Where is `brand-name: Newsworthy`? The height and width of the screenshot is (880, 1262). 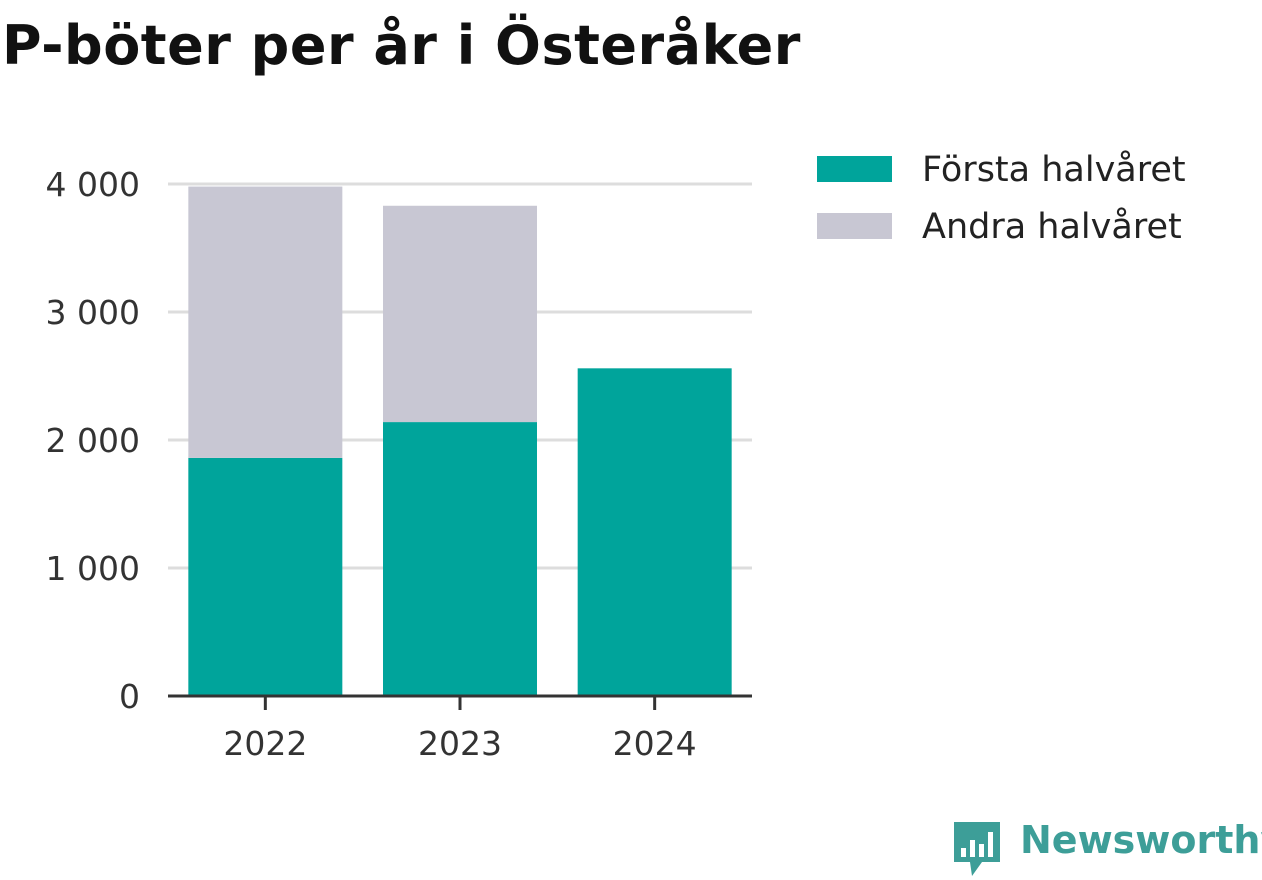
brand-name: Newsworthy is located at coordinates (1141, 840).